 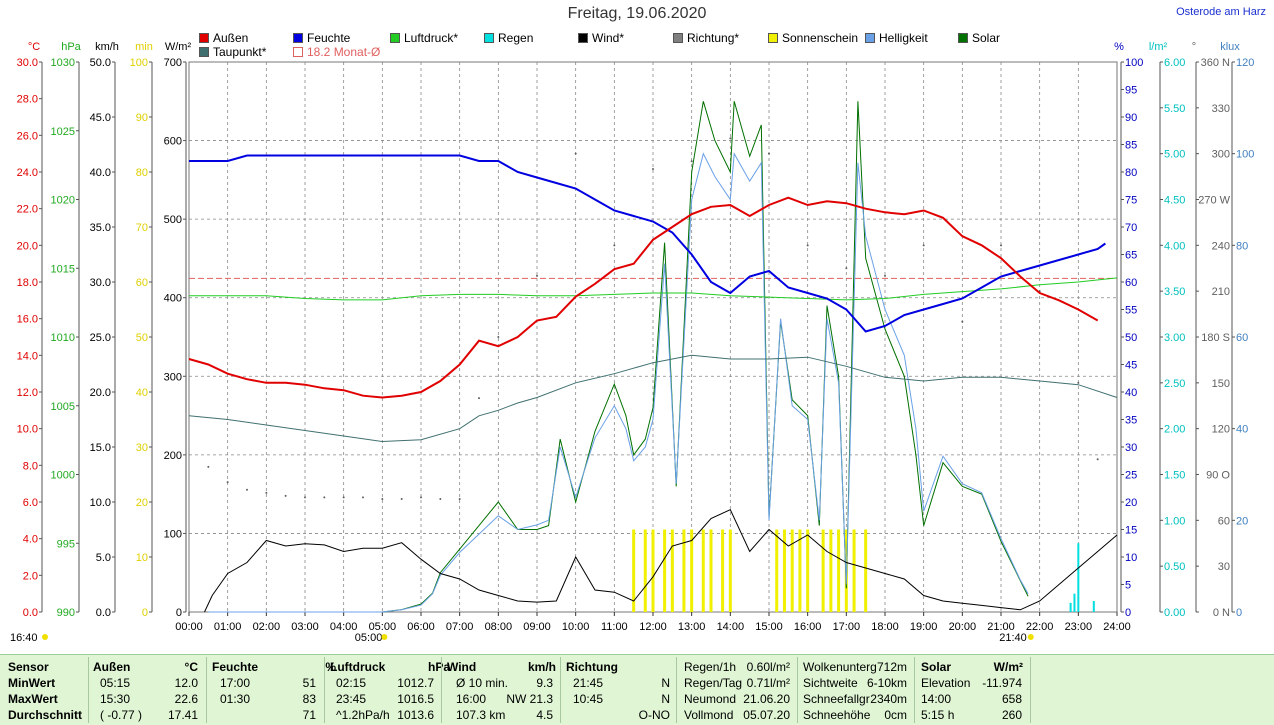 I want to click on stats-cell: Vollmond, so click(x=709, y=715).